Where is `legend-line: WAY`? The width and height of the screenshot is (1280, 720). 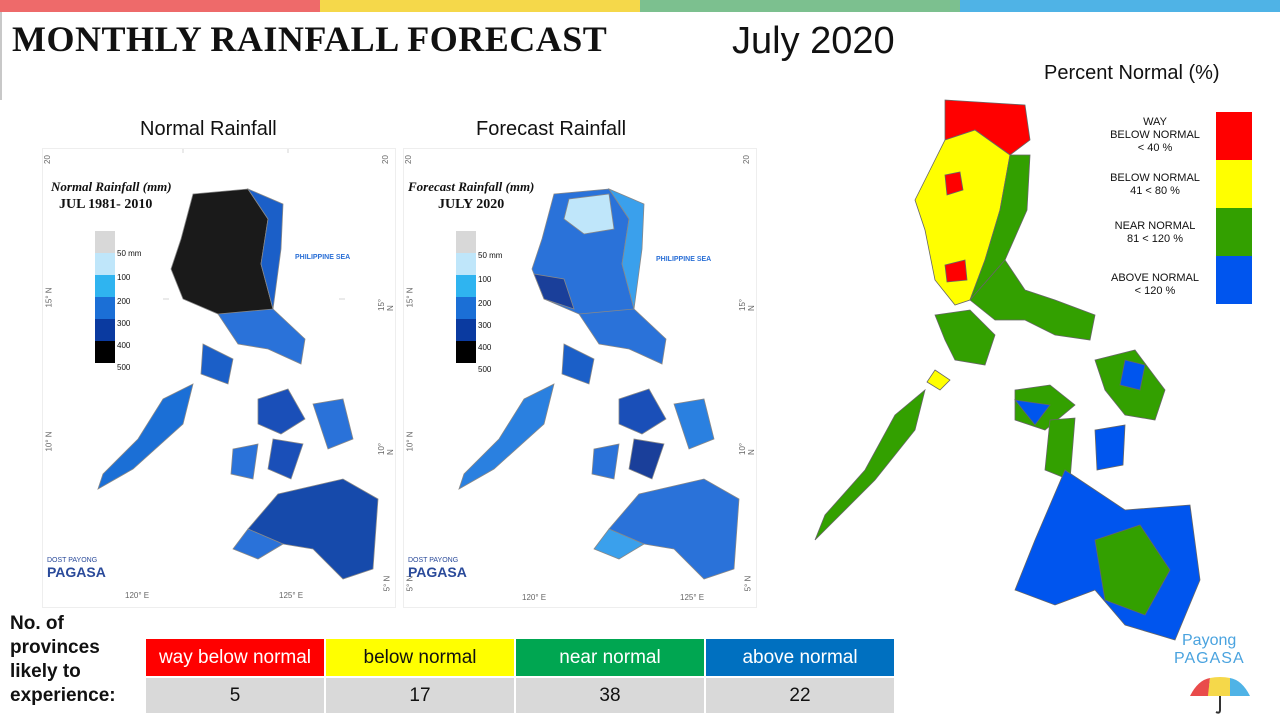
legend-line: WAY is located at coordinates (1155, 122).